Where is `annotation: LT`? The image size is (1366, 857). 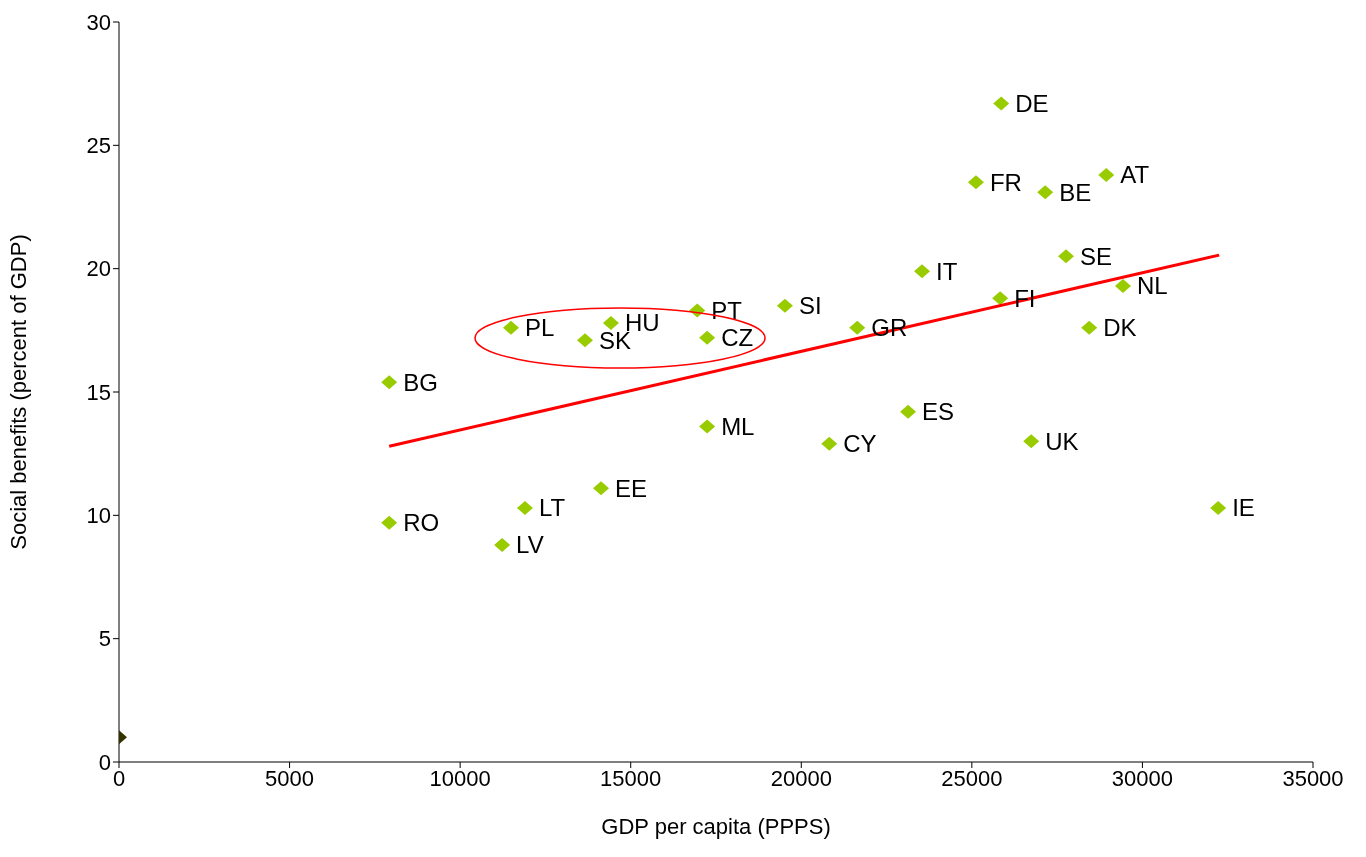
annotation: LT is located at coordinates (552, 508).